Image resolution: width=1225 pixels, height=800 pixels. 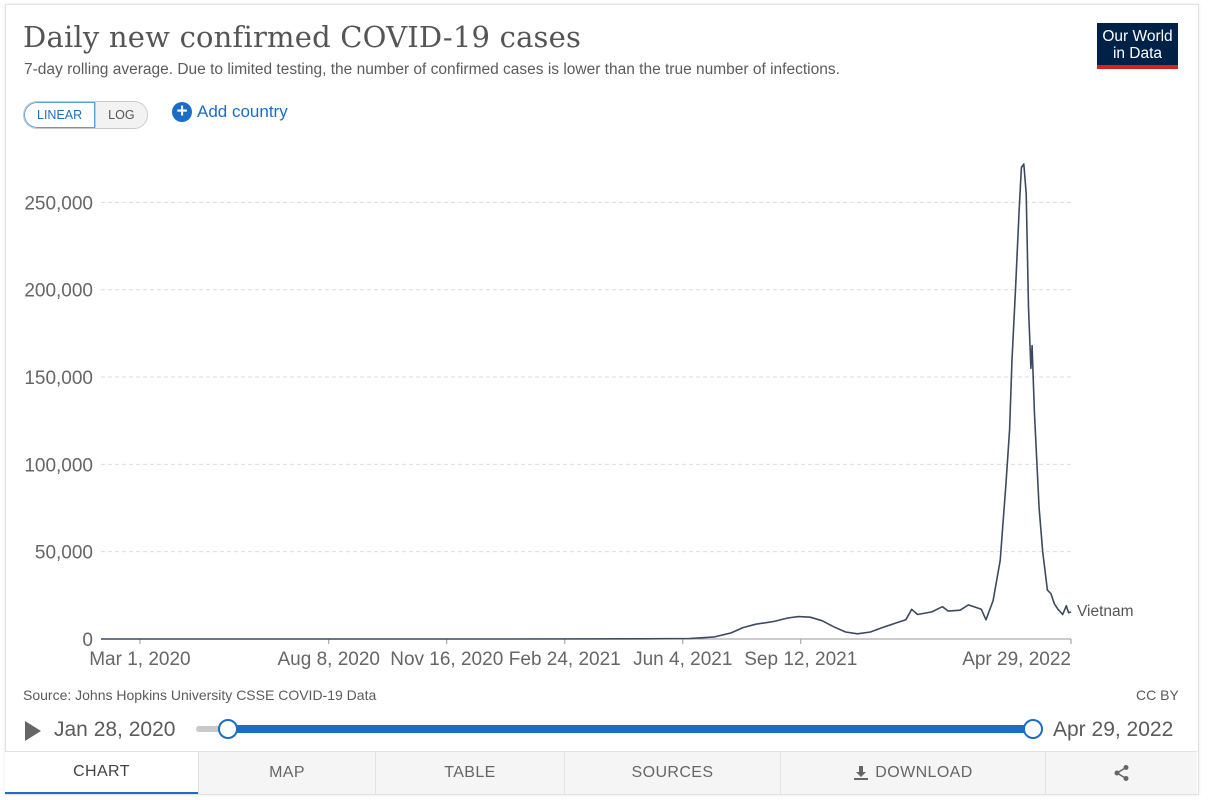 I want to click on timeline-end-handle, so click(x=1033, y=729).